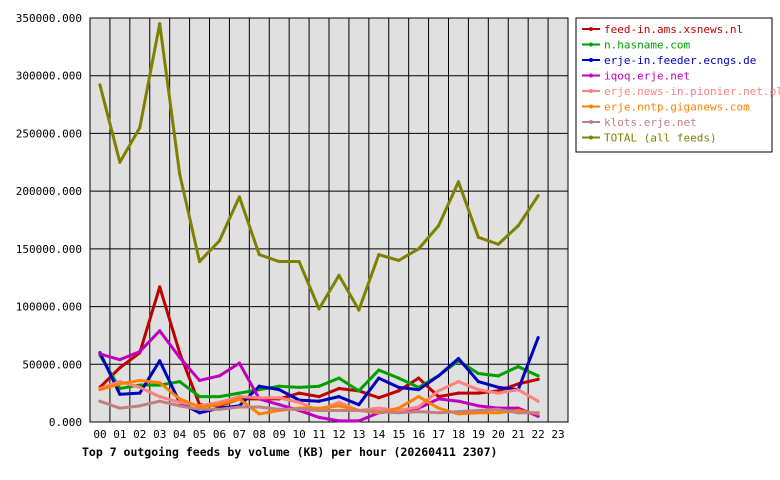 This screenshot has height=480, width=780. I want to click on legend-label: feed-in.ams.xsnews.nl, so click(673, 29).